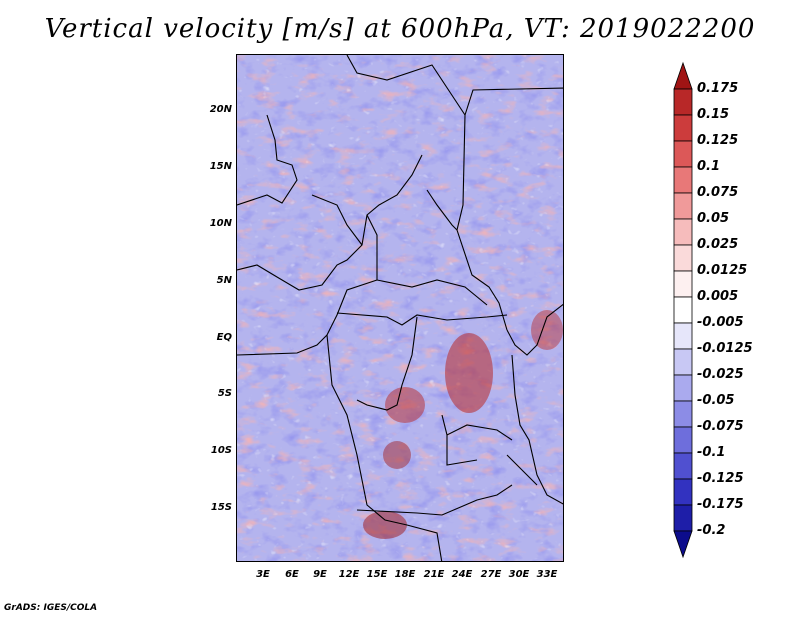 Image resolution: width=800 pixels, height=618 pixels. Describe the element at coordinates (683, 544) in the screenshot. I see `colorbar-bottom-triangle` at that location.